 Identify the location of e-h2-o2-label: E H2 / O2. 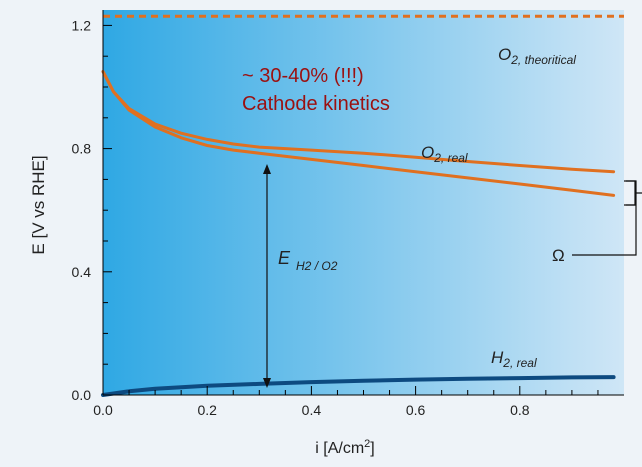
(308, 260).